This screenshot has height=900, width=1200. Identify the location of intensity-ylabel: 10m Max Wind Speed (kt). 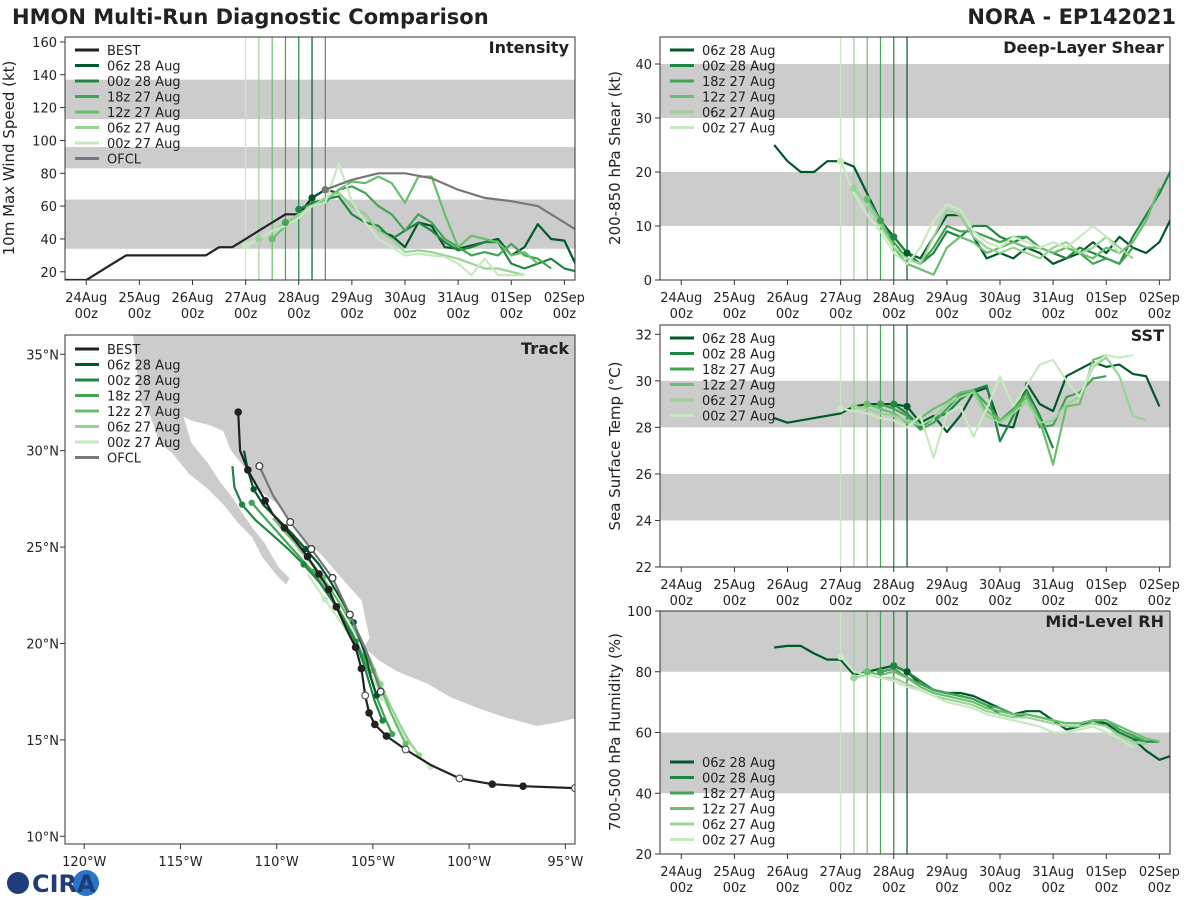
(9, 158).